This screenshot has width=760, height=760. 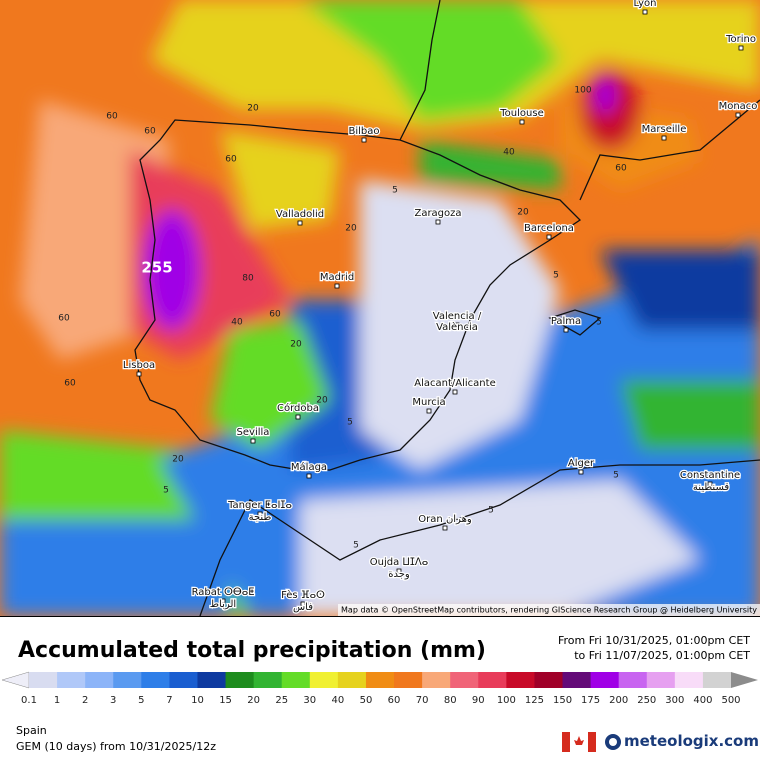 I want to click on legend-label: 5, so click(x=141, y=700).